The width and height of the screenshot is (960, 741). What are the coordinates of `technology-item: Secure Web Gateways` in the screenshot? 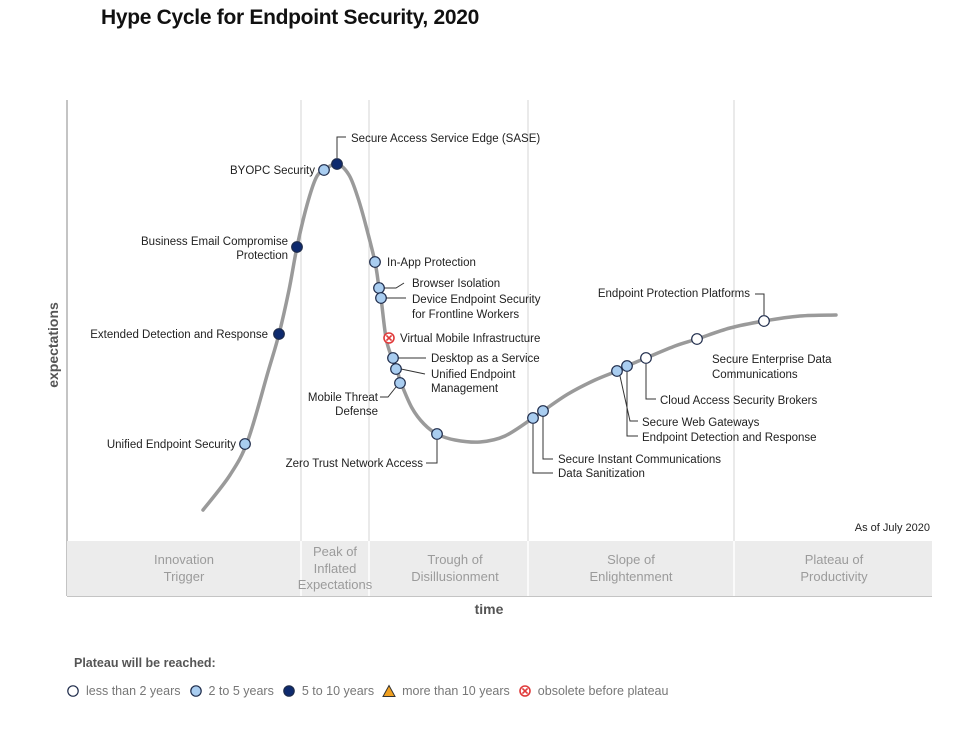 It's located at (685, 397).